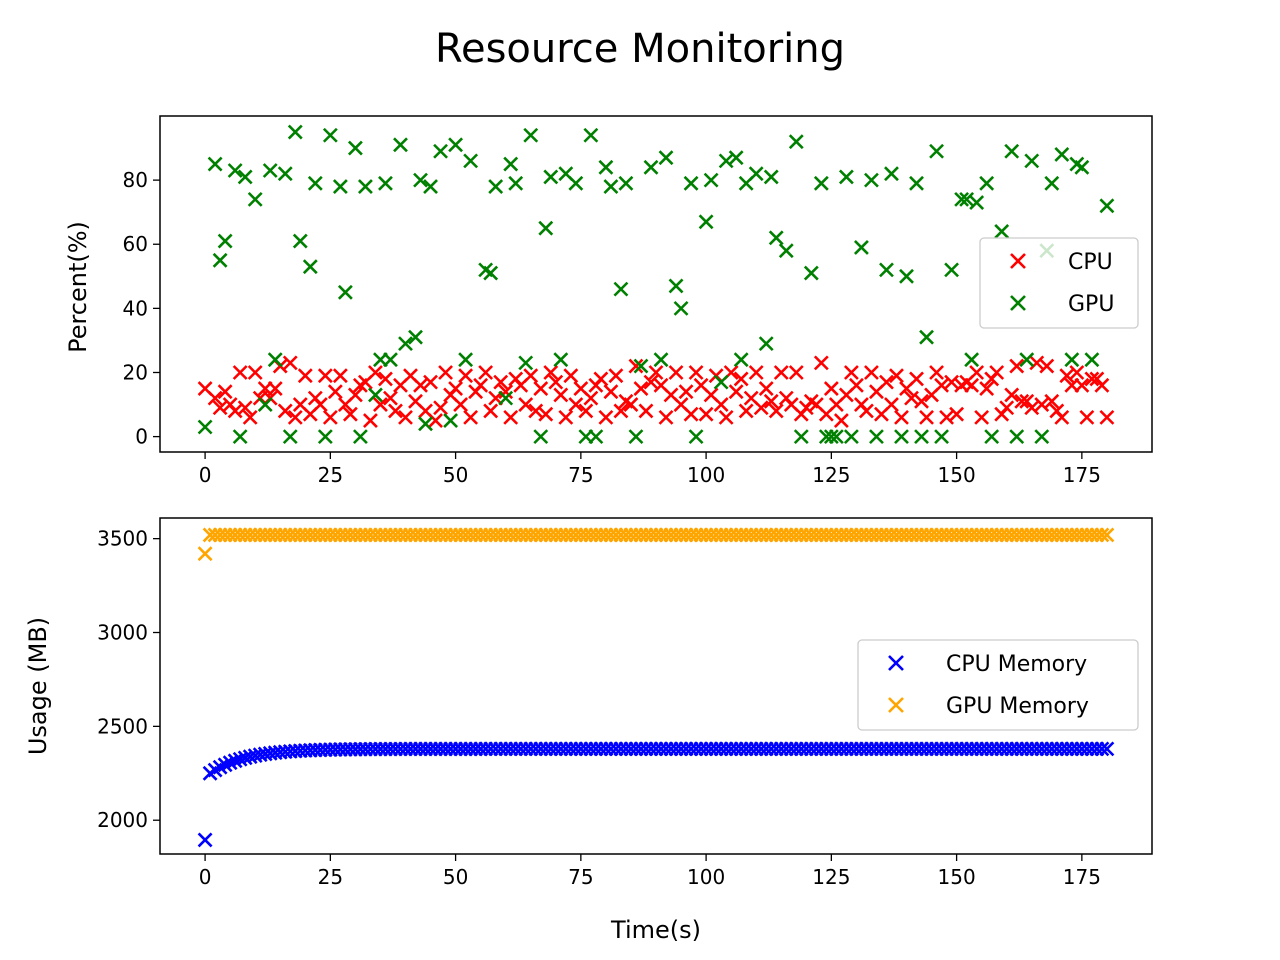 Image resolution: width=1280 pixels, height=960 pixels. I want to click on figure-title: Resource Monitoring, so click(640, 49).